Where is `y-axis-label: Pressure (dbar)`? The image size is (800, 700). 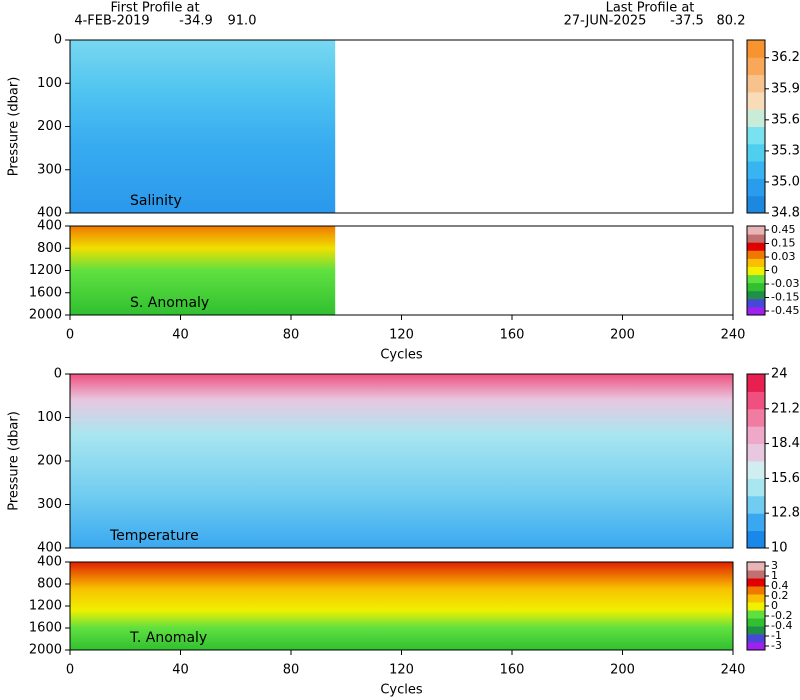
y-axis-label: Pressure (dbar) is located at coordinates (14, 127).